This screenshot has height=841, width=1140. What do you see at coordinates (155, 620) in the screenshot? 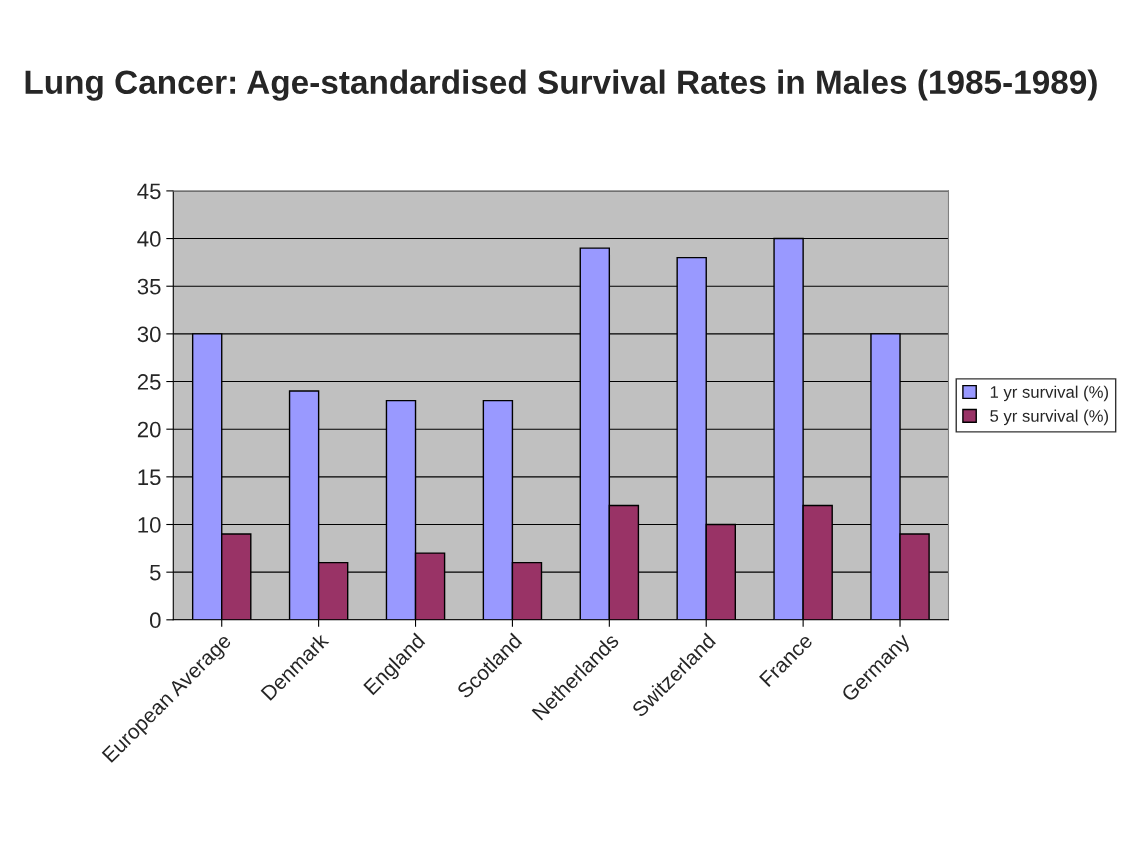
I see `y-tick-label: 0` at bounding box center [155, 620].